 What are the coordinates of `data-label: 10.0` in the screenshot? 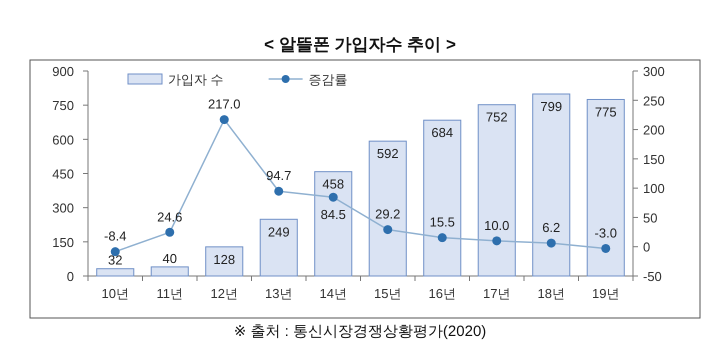 It's located at (497, 225).